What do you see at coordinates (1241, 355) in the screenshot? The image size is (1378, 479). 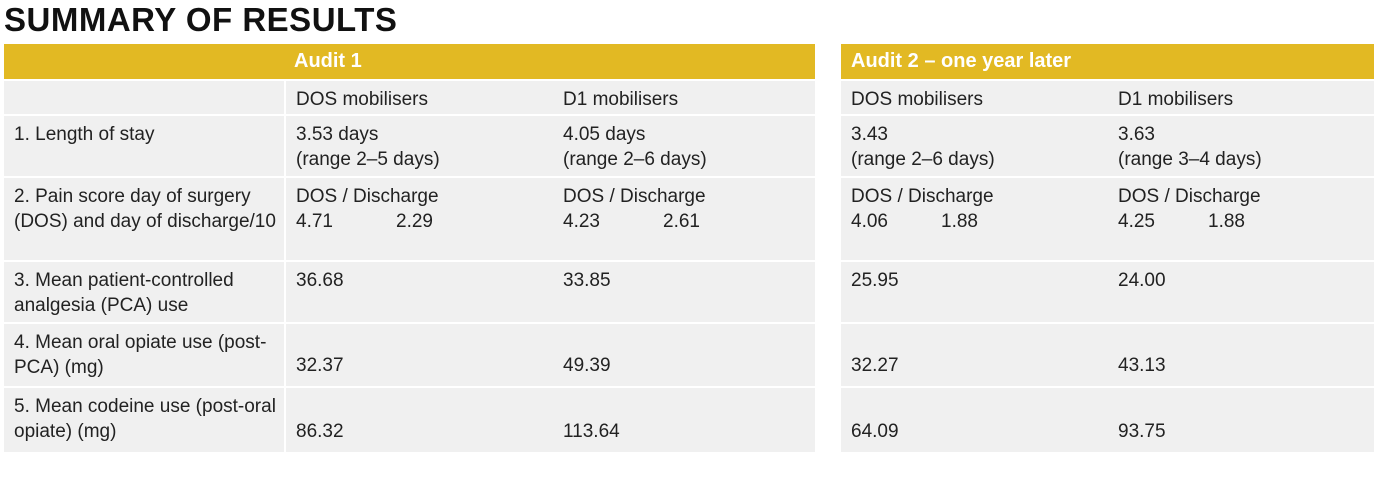 I see `audit2-d1-cell: 43.13` at bounding box center [1241, 355].